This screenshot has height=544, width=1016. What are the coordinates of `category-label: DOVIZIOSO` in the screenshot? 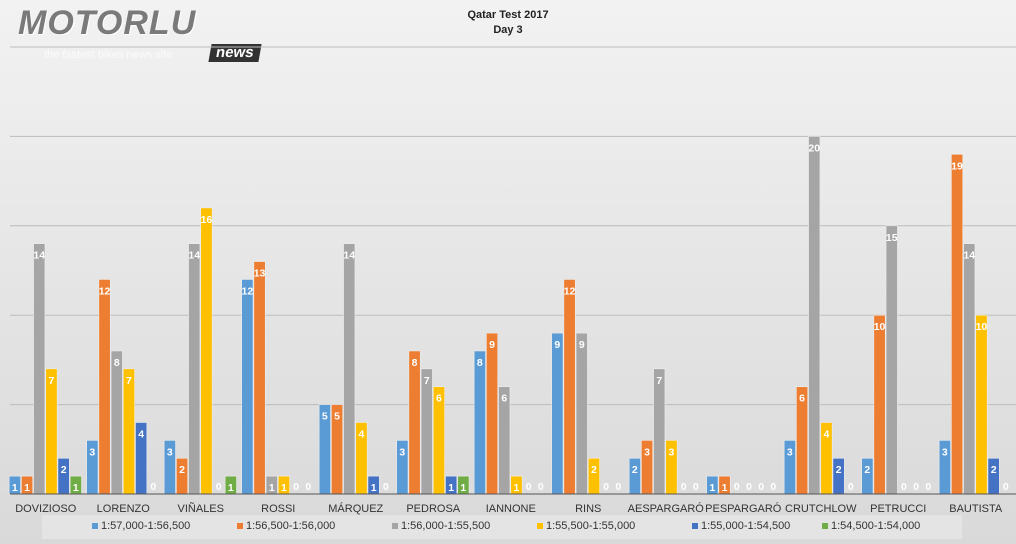 It's located at (46, 509).